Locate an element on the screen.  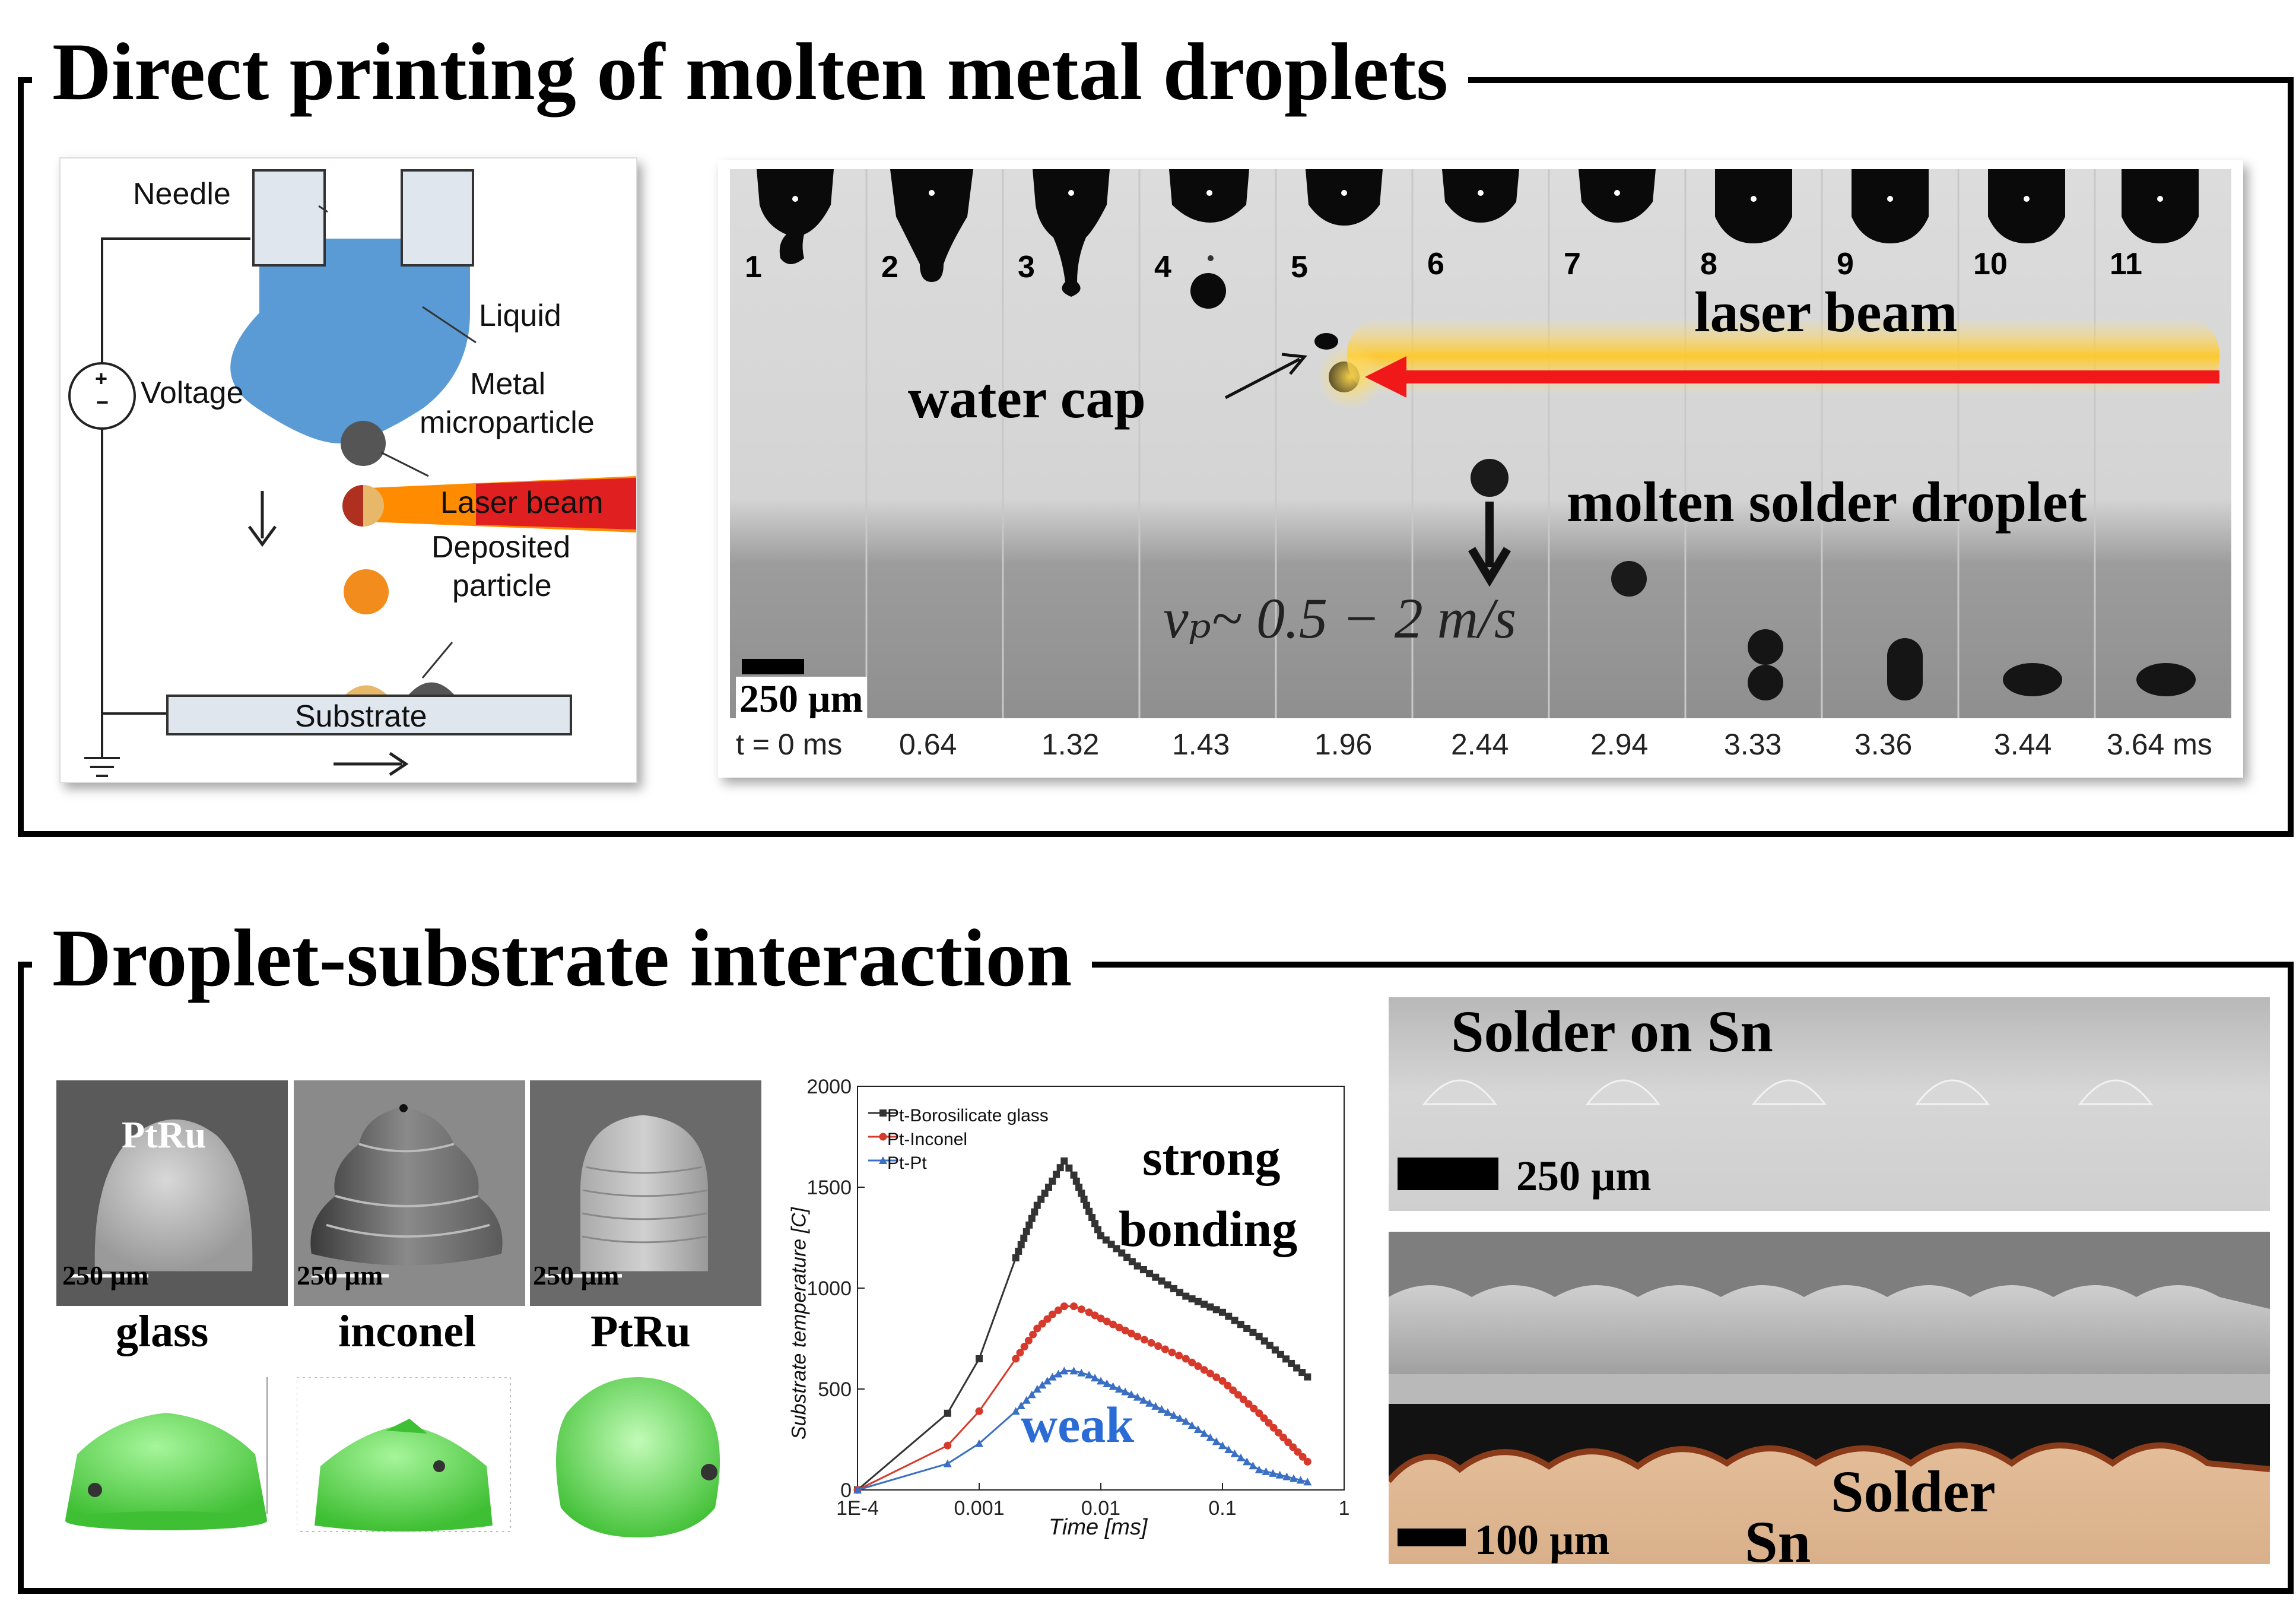
time-label-10: 3.44 is located at coordinates (2023, 744).